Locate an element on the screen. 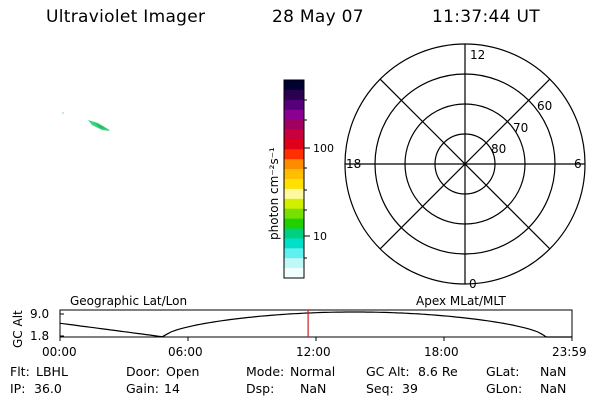 The width and height of the screenshot is (600, 400). gain-key: Gain: is located at coordinates (142, 388).